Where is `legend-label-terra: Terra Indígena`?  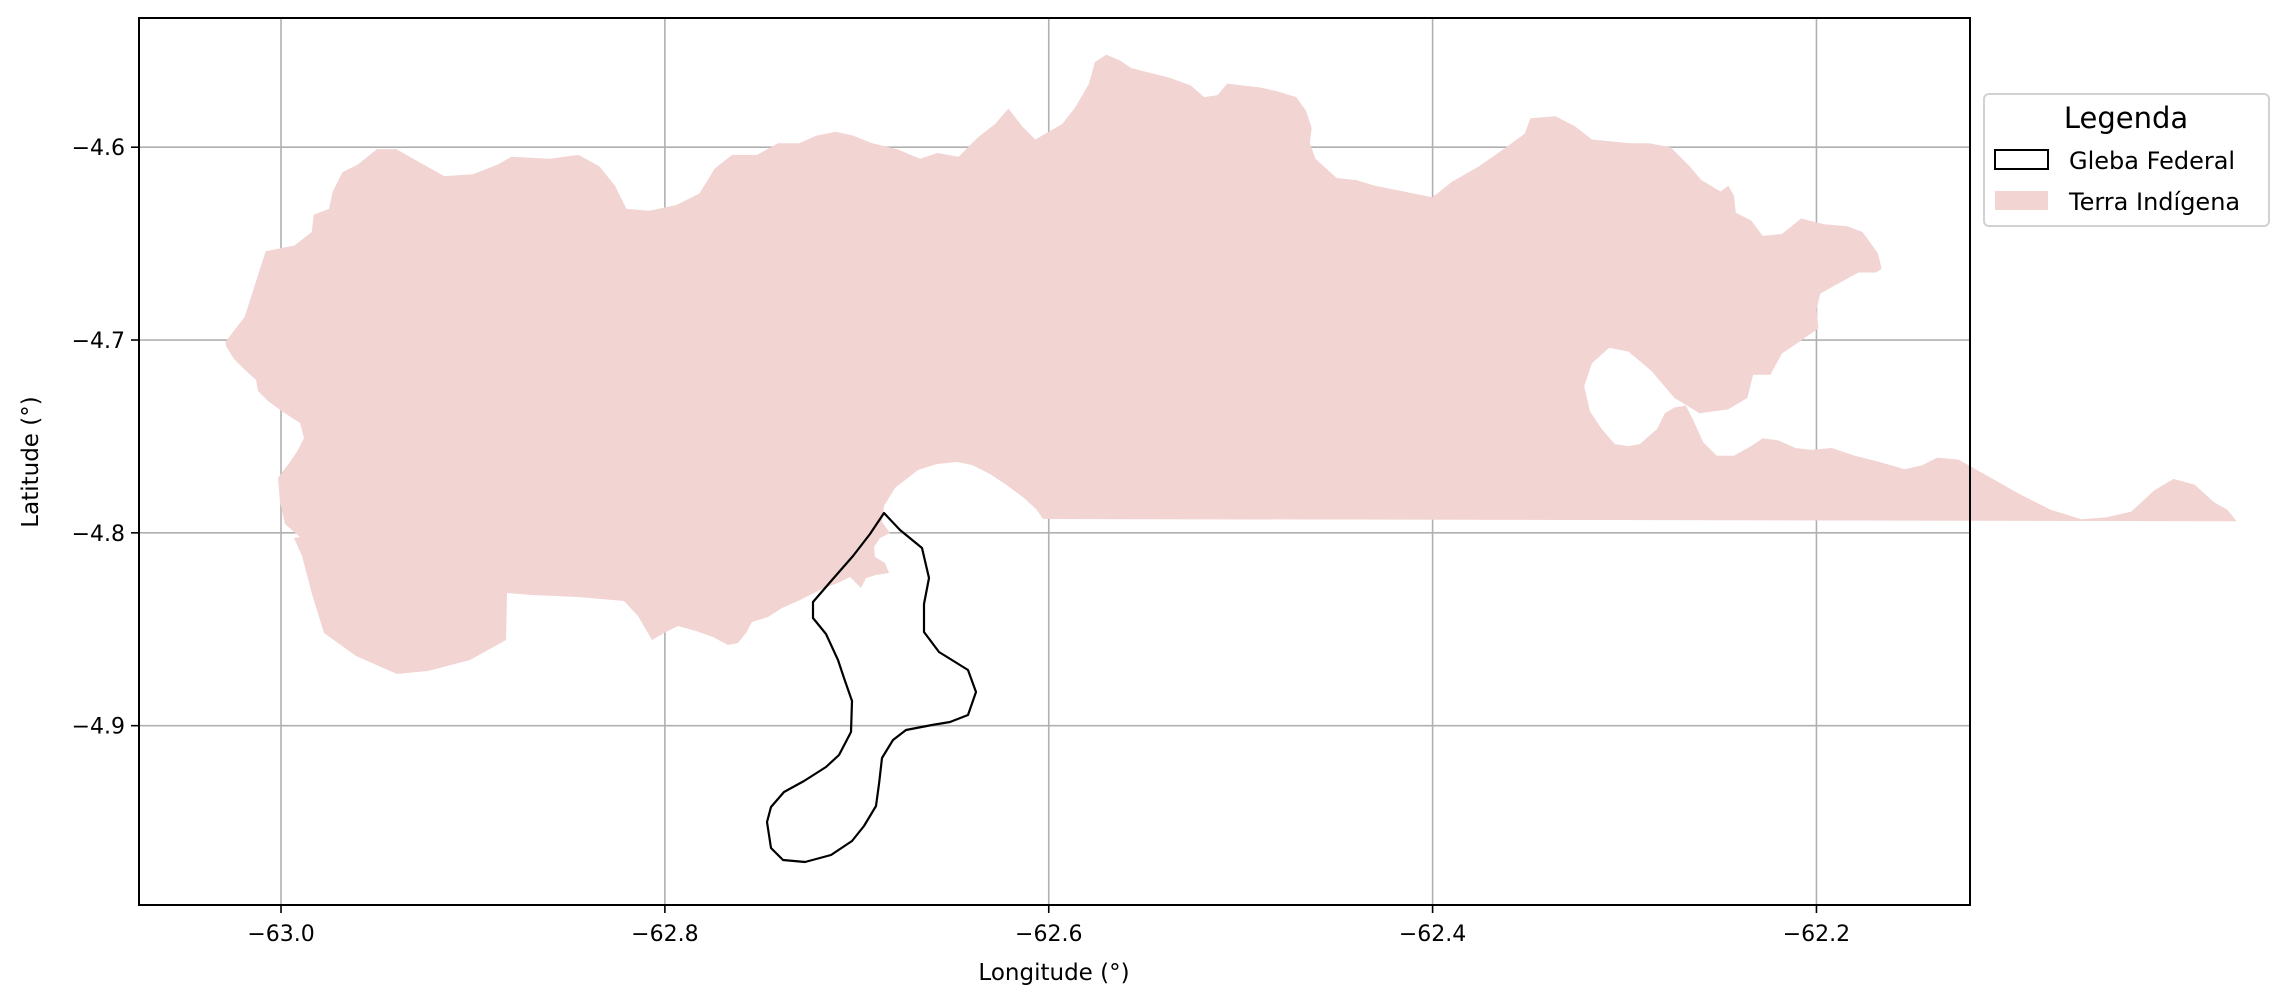
legend-label-terra: Terra Indígena is located at coordinates (2154, 202).